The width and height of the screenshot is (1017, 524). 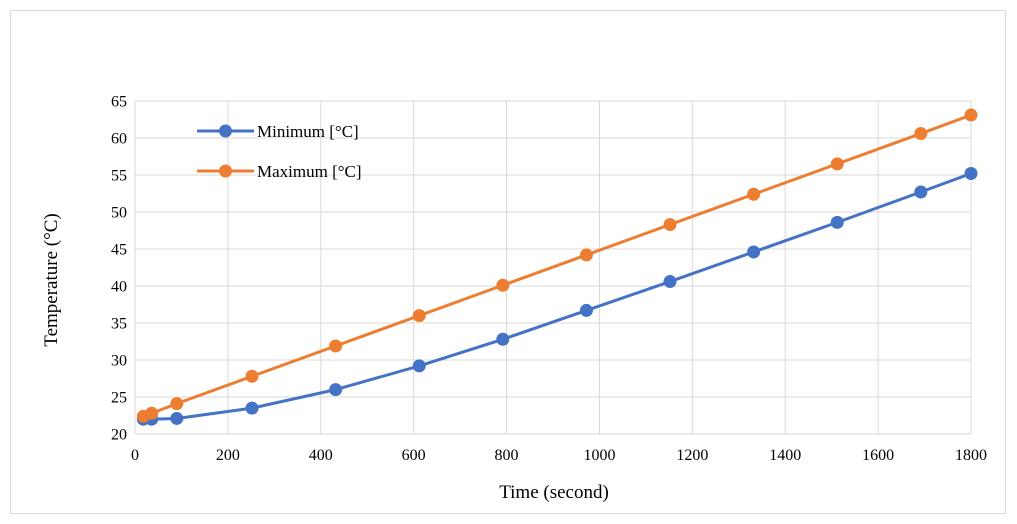 What do you see at coordinates (119, 213) in the screenshot?
I see `y-tick-label: 50` at bounding box center [119, 213].